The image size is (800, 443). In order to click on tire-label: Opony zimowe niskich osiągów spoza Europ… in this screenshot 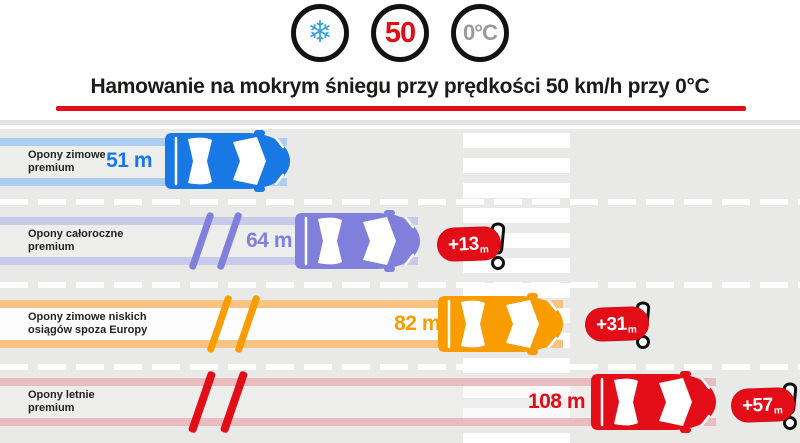, I will do `click(88, 323)`.